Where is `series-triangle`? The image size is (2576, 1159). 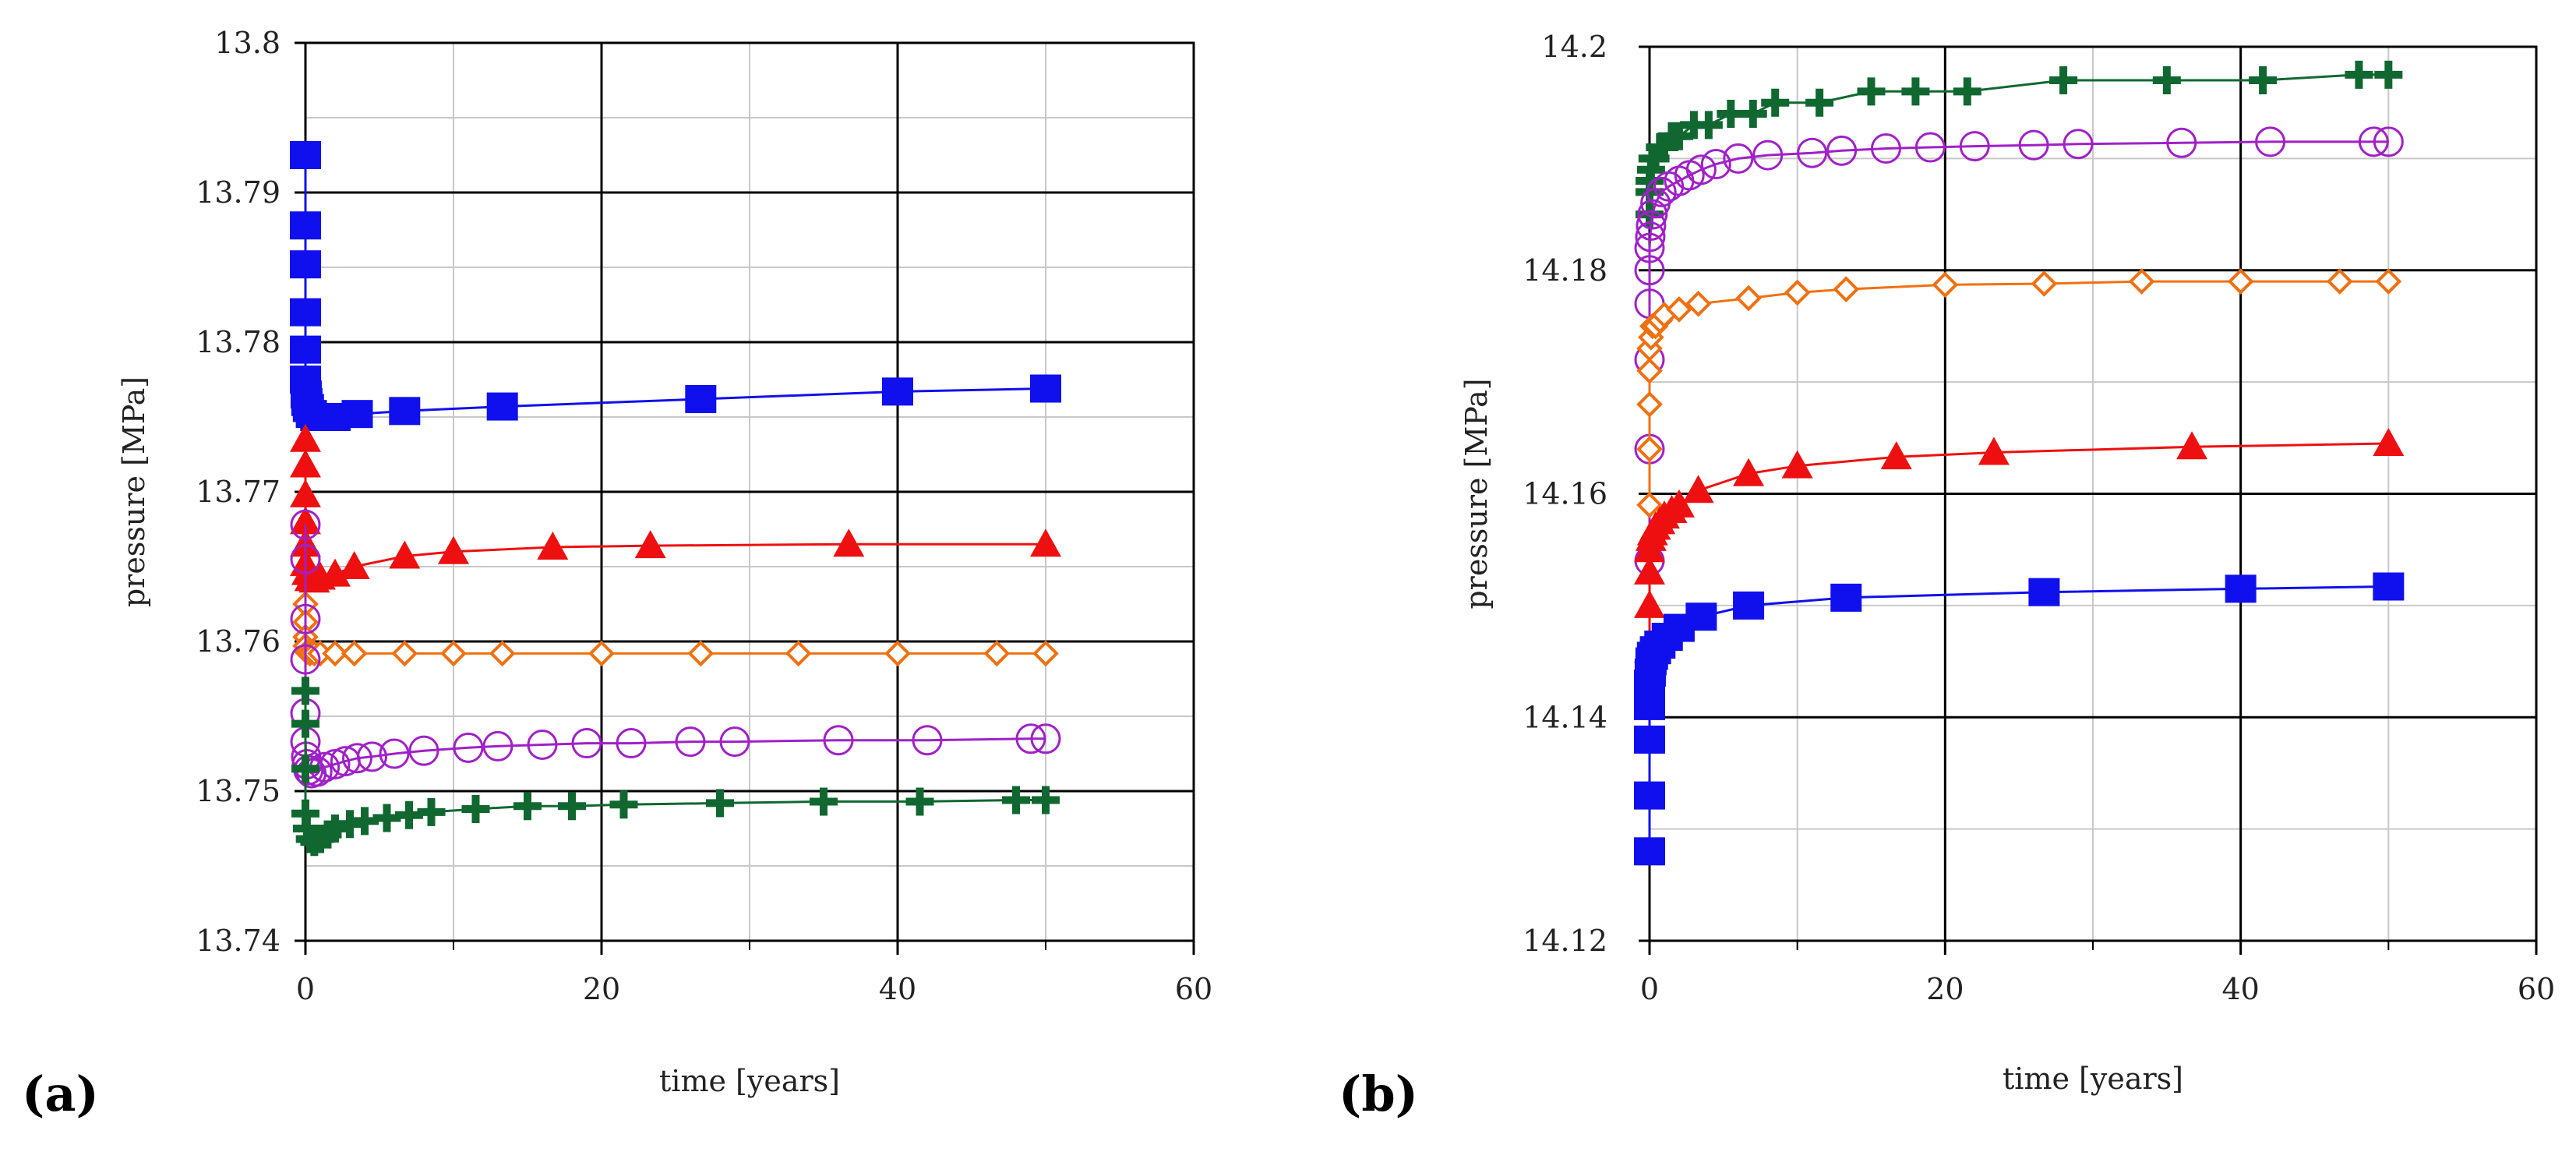
series-triangle is located at coordinates (675, 508).